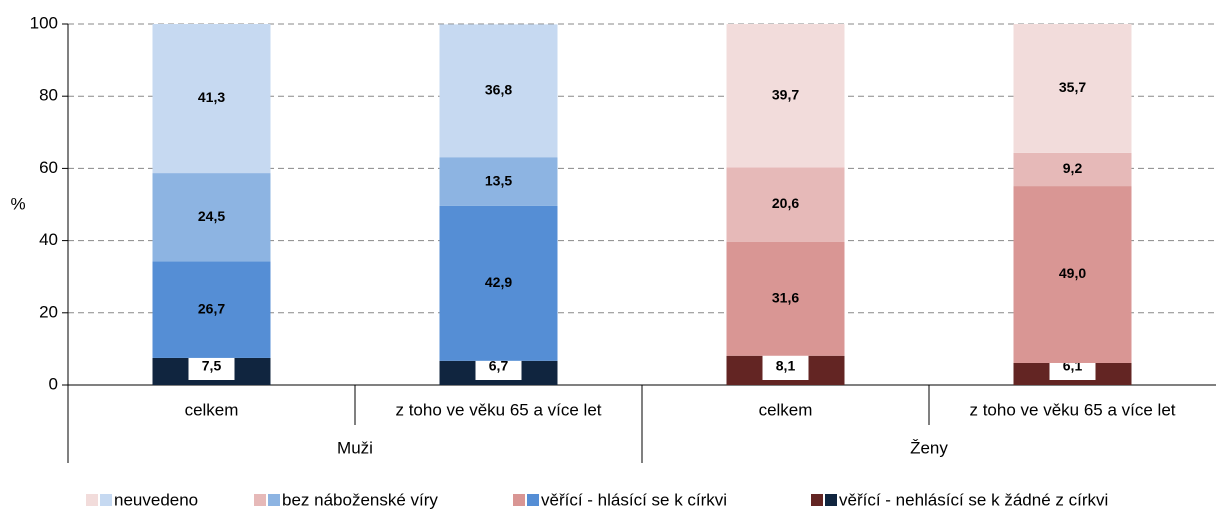  What do you see at coordinates (48, 311) in the screenshot?
I see `y-tick-label: 20` at bounding box center [48, 311].